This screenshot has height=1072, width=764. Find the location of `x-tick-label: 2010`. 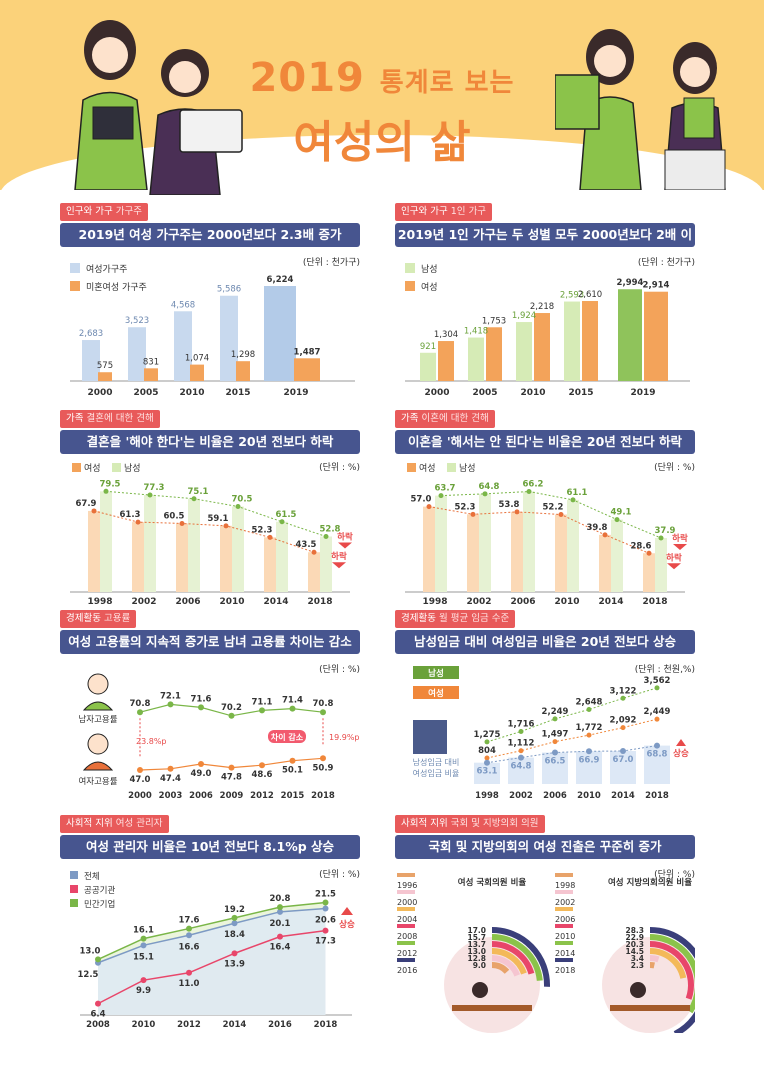

x-tick-label: 2010 is located at coordinates (532, 393).